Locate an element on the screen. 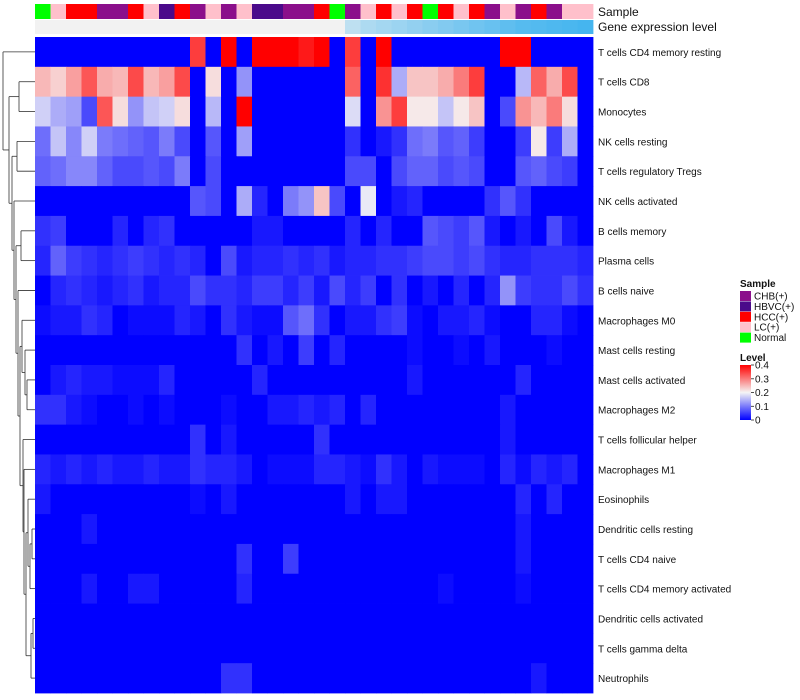 The image size is (800, 700). sample-legend-label: HCC(+) is located at coordinates (771, 317).